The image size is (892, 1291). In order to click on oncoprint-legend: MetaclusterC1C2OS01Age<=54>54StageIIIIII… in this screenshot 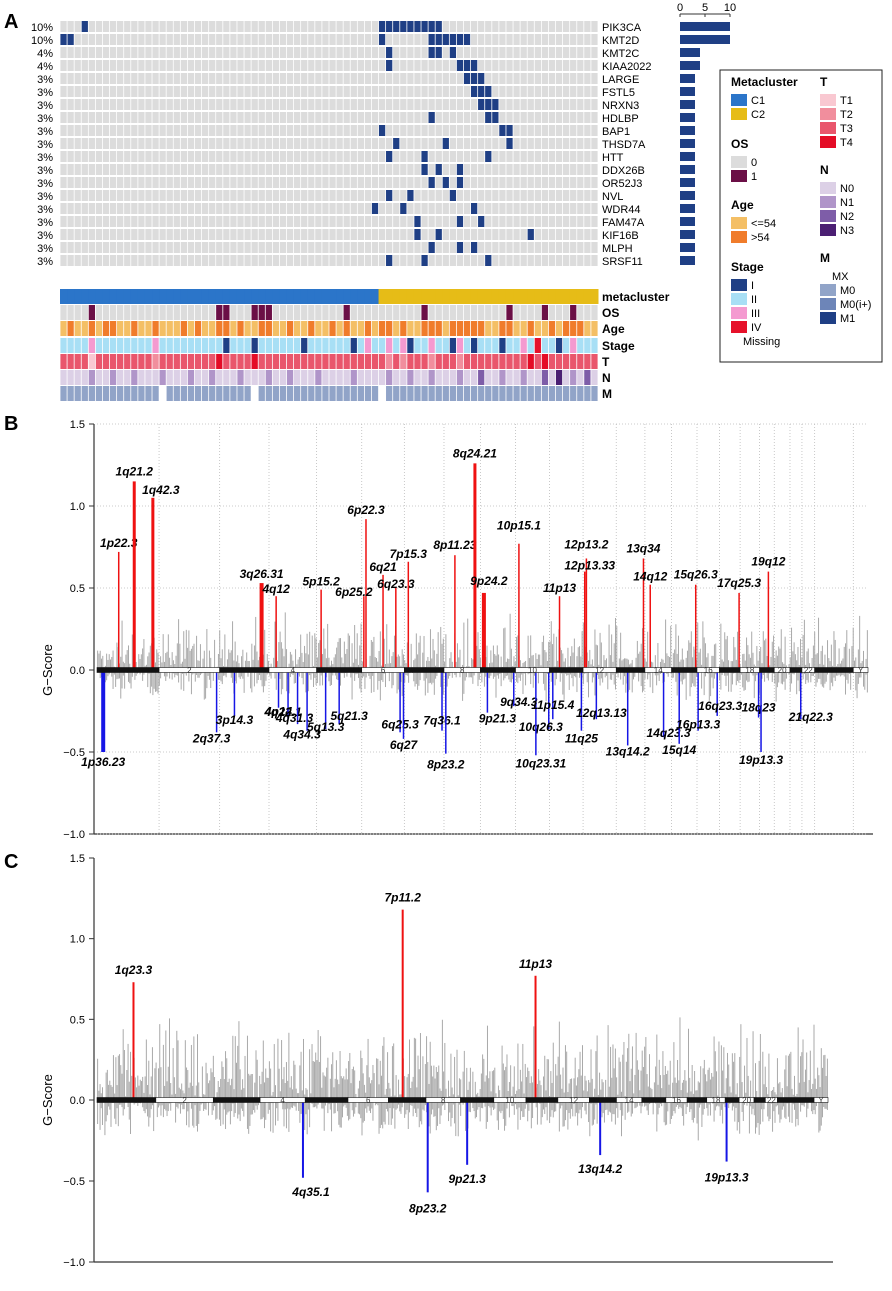, I will do `click(801, 216)`.